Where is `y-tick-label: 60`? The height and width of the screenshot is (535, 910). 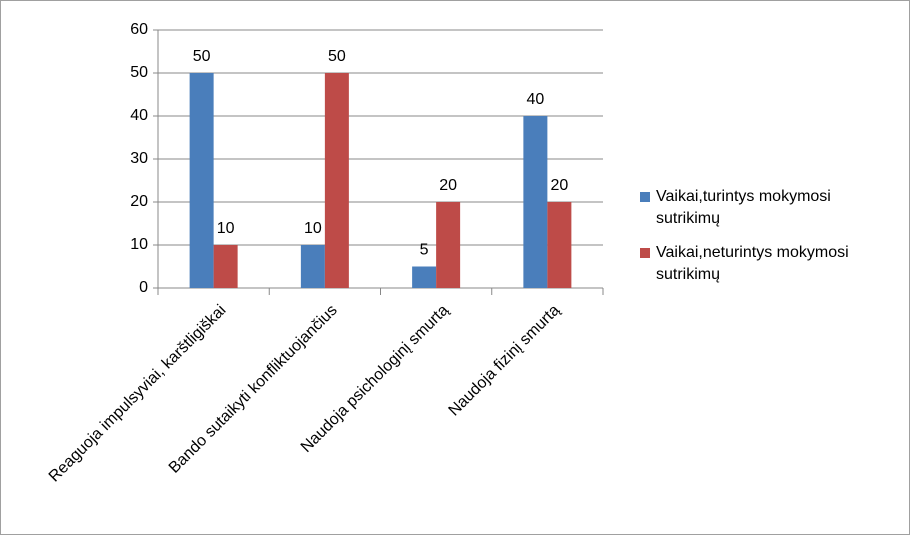 y-tick-label: 60 is located at coordinates (139, 29).